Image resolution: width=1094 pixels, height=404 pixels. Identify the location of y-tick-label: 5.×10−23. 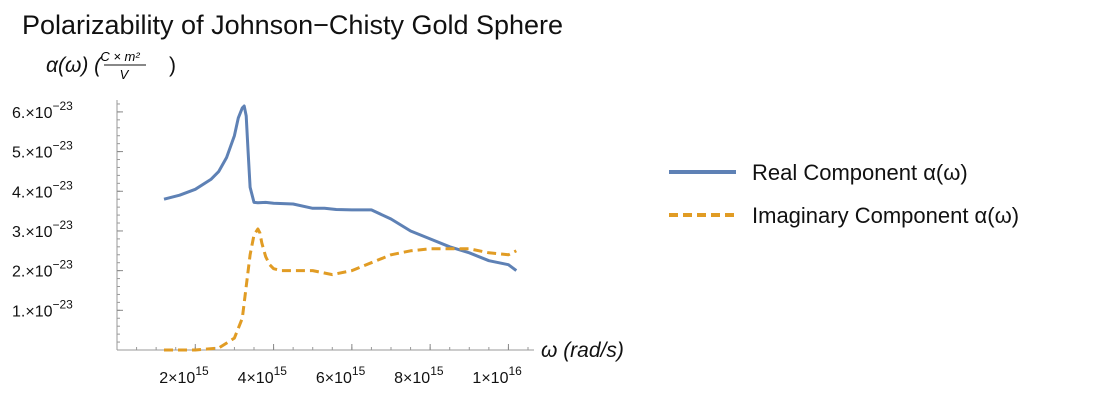
(42, 150).